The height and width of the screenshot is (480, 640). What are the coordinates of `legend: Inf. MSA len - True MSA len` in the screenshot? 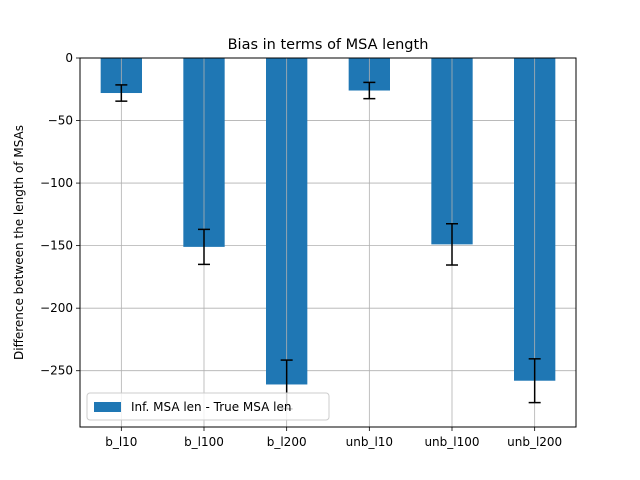 It's located at (208, 406).